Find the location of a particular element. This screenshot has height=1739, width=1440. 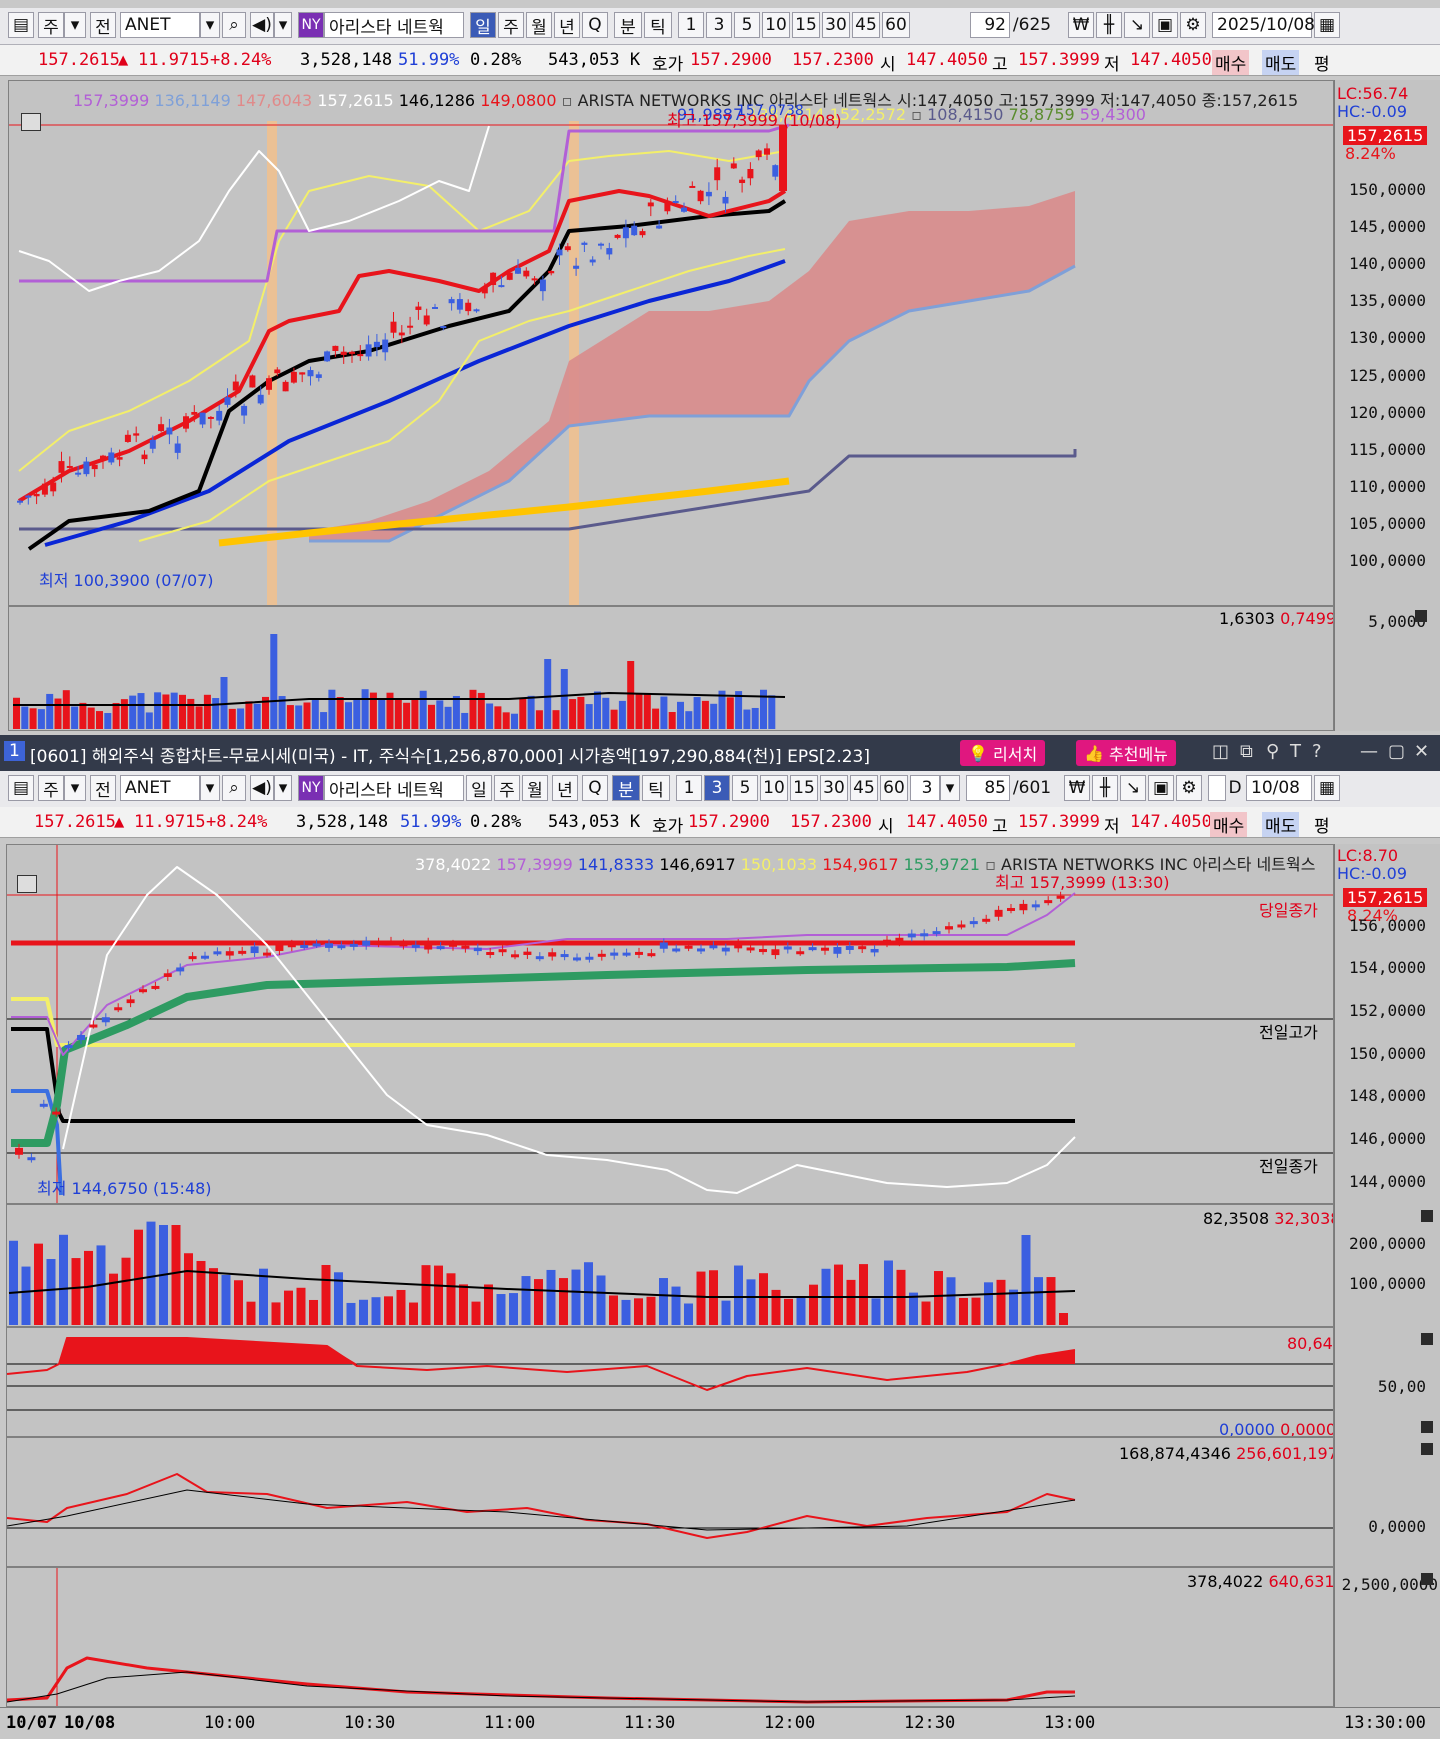

obv-pane: 168,874,4346 256,601,1976 is located at coordinates (670, 1502).